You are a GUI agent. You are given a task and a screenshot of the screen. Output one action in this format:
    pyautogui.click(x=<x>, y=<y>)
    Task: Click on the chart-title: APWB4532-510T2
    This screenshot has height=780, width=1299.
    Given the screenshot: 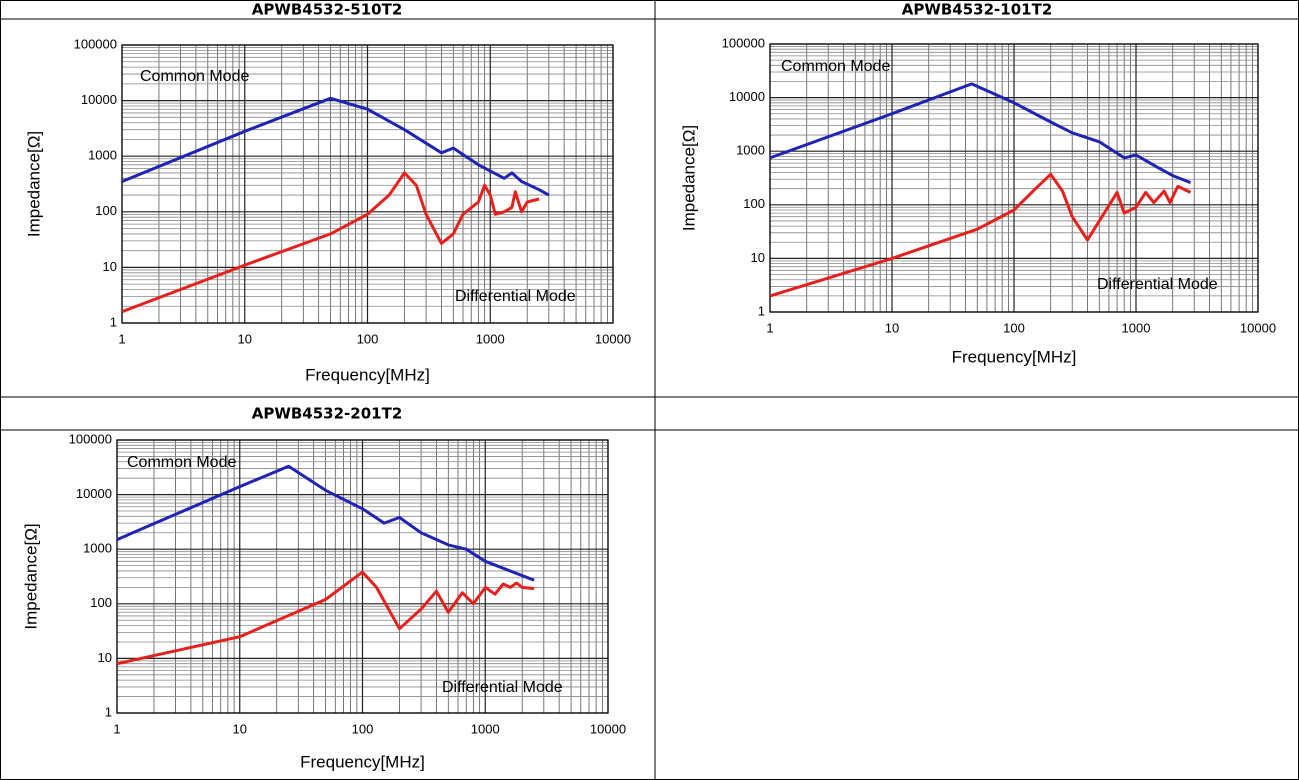 What is the action you would take?
    pyautogui.click(x=327, y=10)
    